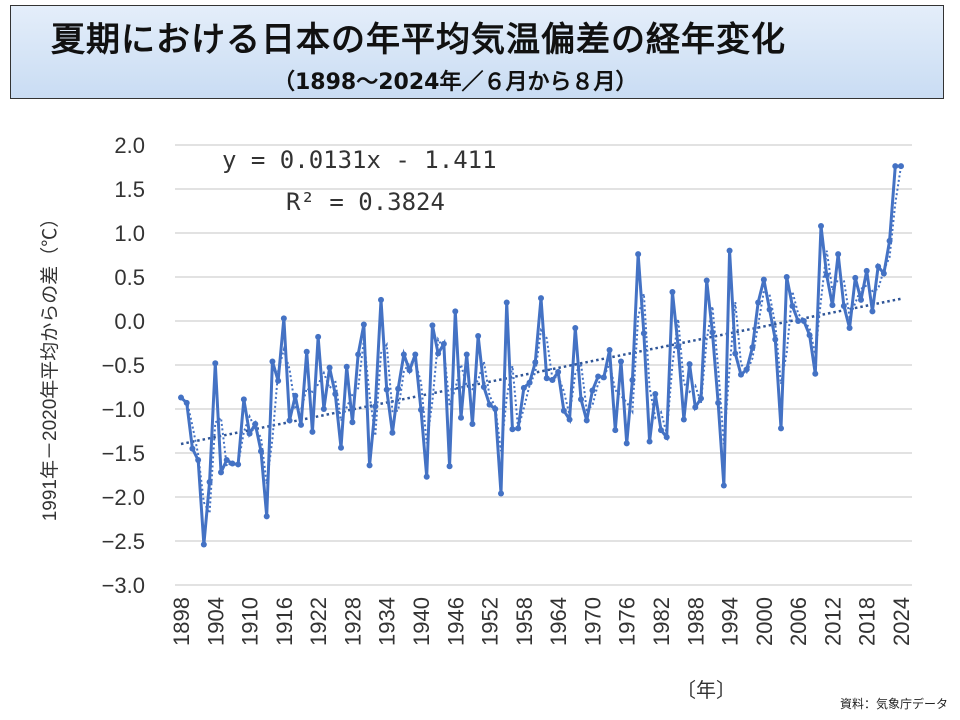 Image resolution: width=960 pixels, height=720 pixels. What do you see at coordinates (123, 541) in the screenshot?
I see `y-tick-label: −2.5` at bounding box center [123, 541].